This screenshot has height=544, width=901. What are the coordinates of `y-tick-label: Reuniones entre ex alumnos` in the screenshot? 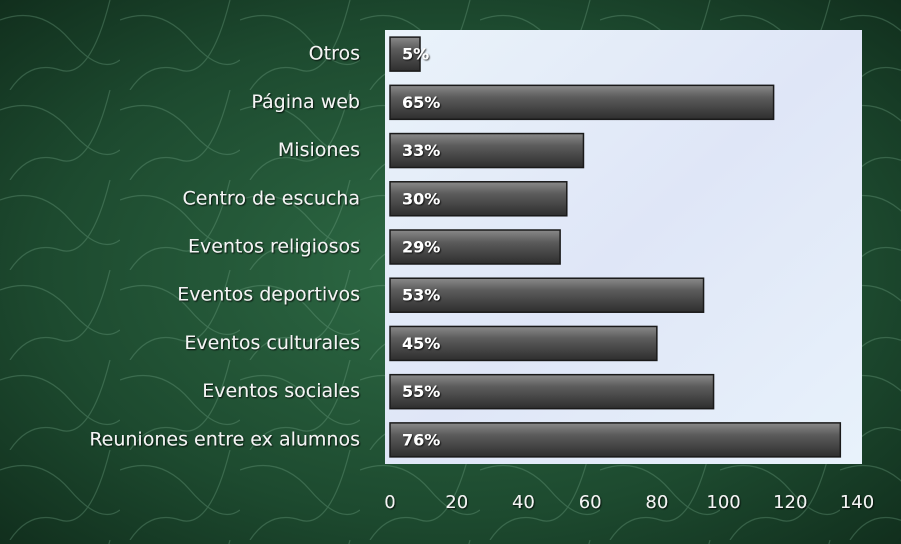 It's located at (224, 439).